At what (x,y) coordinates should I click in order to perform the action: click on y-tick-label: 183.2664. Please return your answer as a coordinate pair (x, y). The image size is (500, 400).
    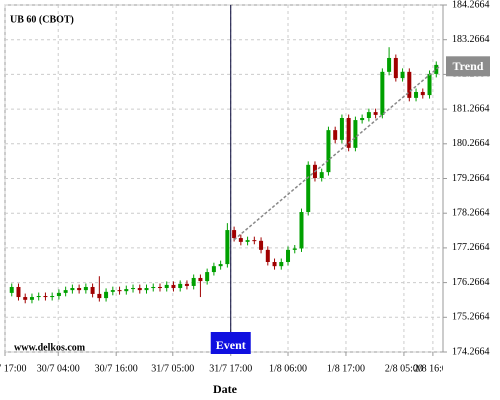
    Looking at the image, I should click on (471, 39).